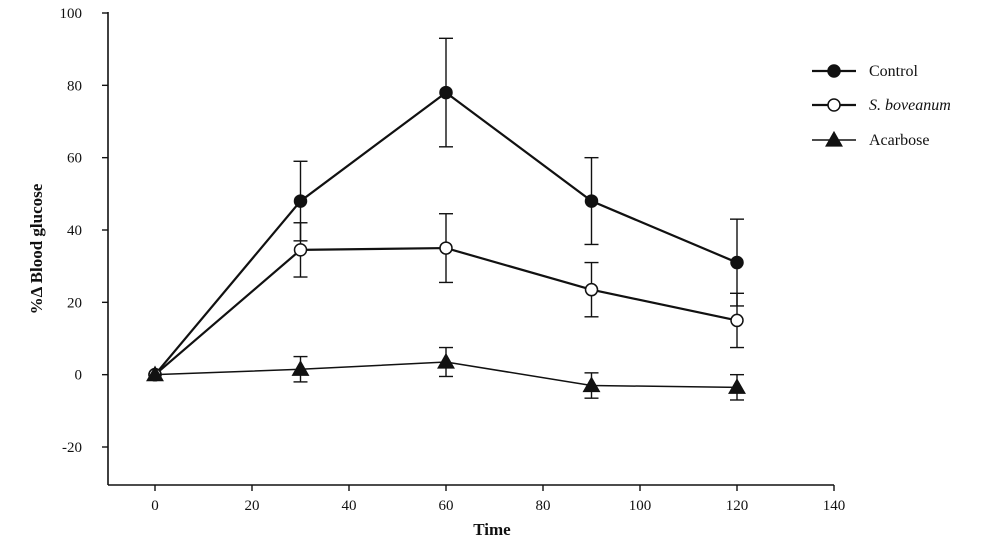 The height and width of the screenshot is (546, 1000). Describe the element at coordinates (74, 231) in the screenshot. I see `y-tick-label: 40` at that location.